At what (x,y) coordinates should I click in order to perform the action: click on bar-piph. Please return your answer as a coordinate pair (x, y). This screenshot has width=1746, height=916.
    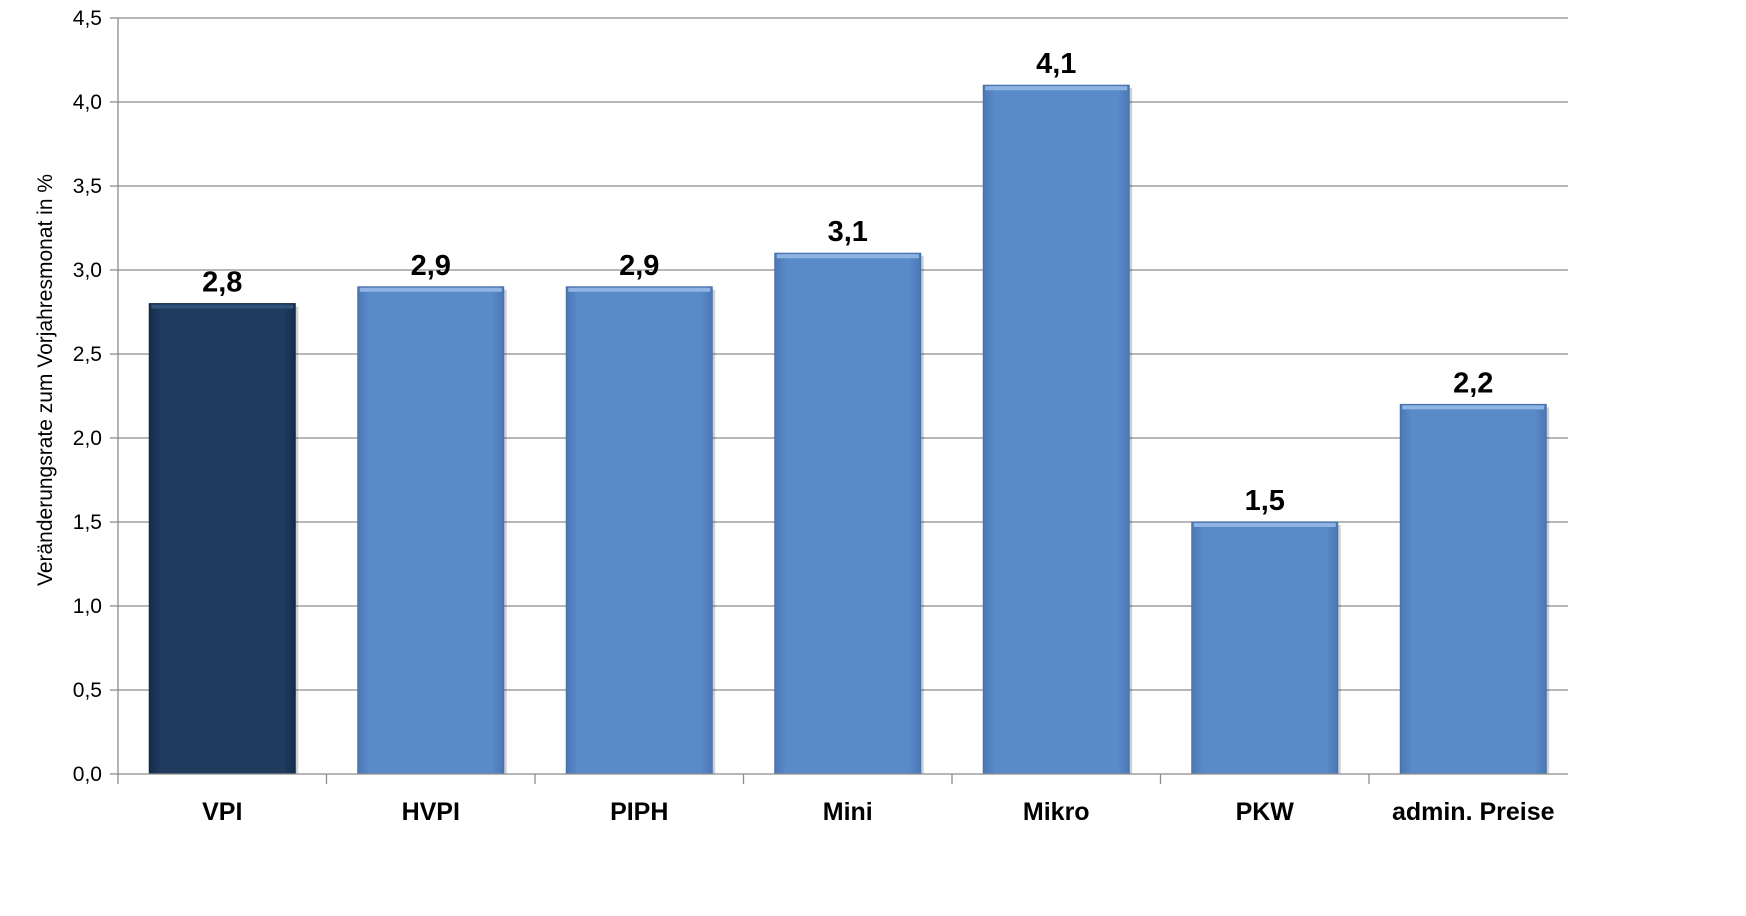
    Looking at the image, I should click on (639, 530).